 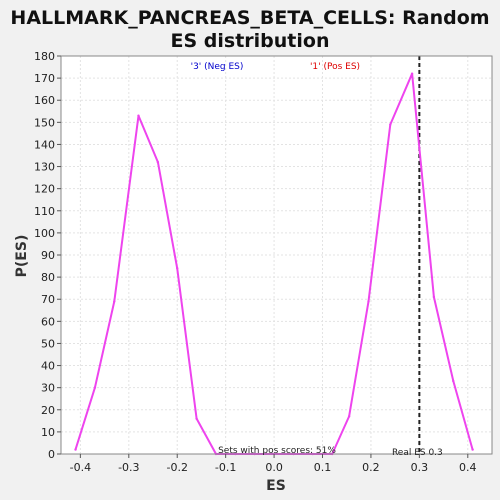 What do you see at coordinates (225, 467) in the screenshot?
I see `x-tick-label: -0.1` at bounding box center [225, 467].